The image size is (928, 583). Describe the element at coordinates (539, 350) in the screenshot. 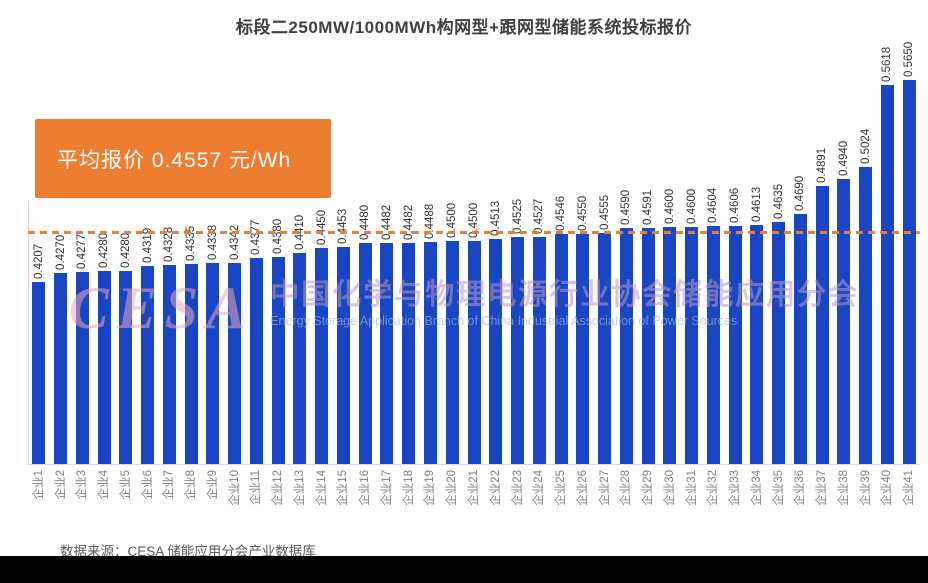

I see `bar-企业24` at that location.